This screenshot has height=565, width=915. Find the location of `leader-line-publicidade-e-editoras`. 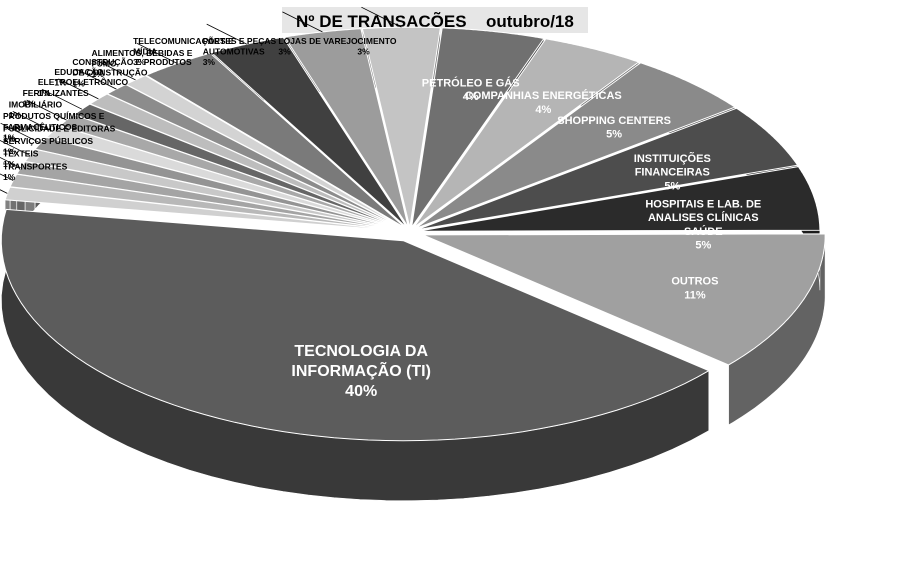

leader-line-publicidade-e-editoras is located at coordinates (15, 147).